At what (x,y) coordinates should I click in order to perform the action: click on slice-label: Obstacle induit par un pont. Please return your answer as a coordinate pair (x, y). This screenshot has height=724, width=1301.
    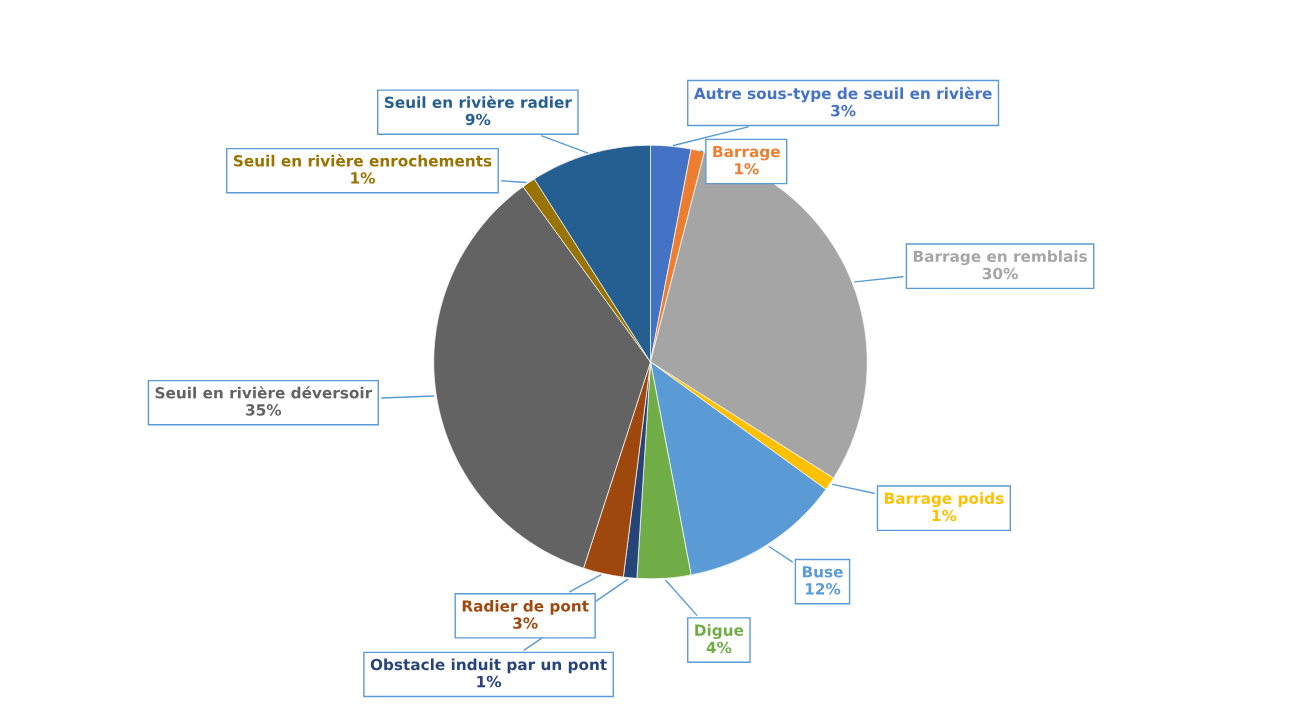
    Looking at the image, I should click on (488, 666).